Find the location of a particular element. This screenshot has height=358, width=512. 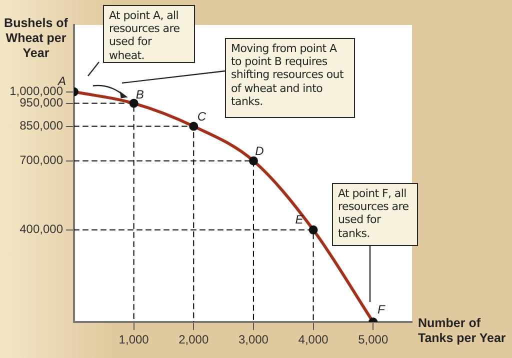

annotation: C is located at coordinates (201, 117).